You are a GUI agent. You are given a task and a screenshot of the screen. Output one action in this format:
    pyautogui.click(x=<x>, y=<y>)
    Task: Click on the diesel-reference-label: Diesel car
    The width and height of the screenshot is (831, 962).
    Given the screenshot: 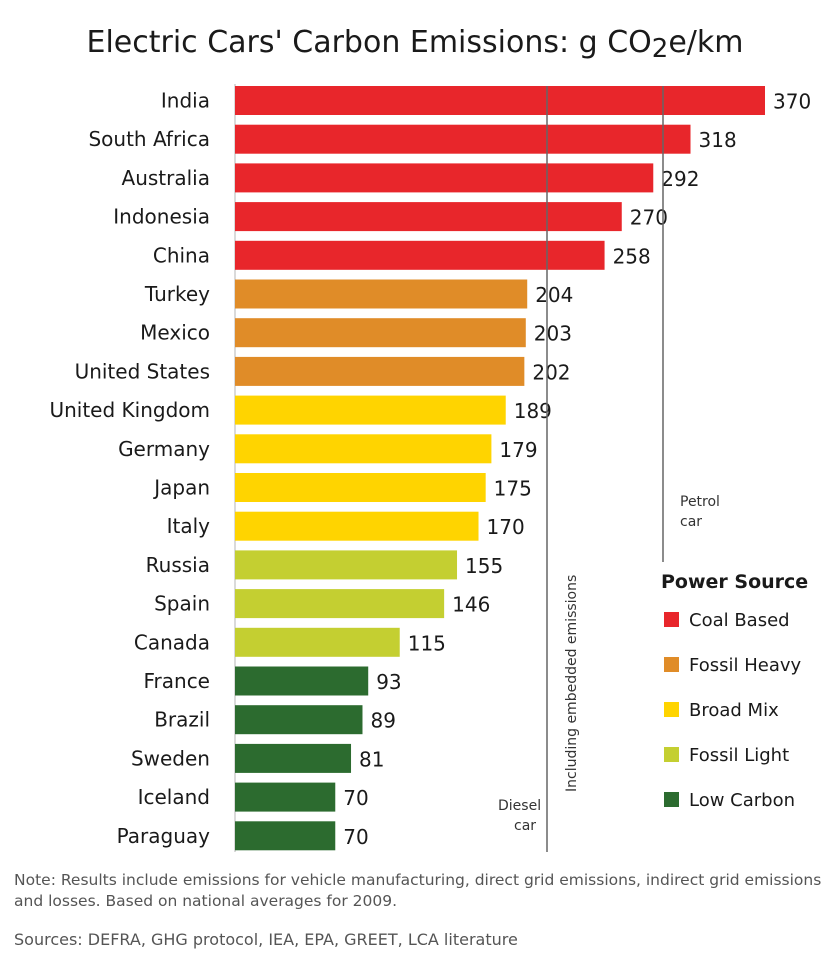 What is the action you would take?
    pyautogui.click(x=519, y=816)
    